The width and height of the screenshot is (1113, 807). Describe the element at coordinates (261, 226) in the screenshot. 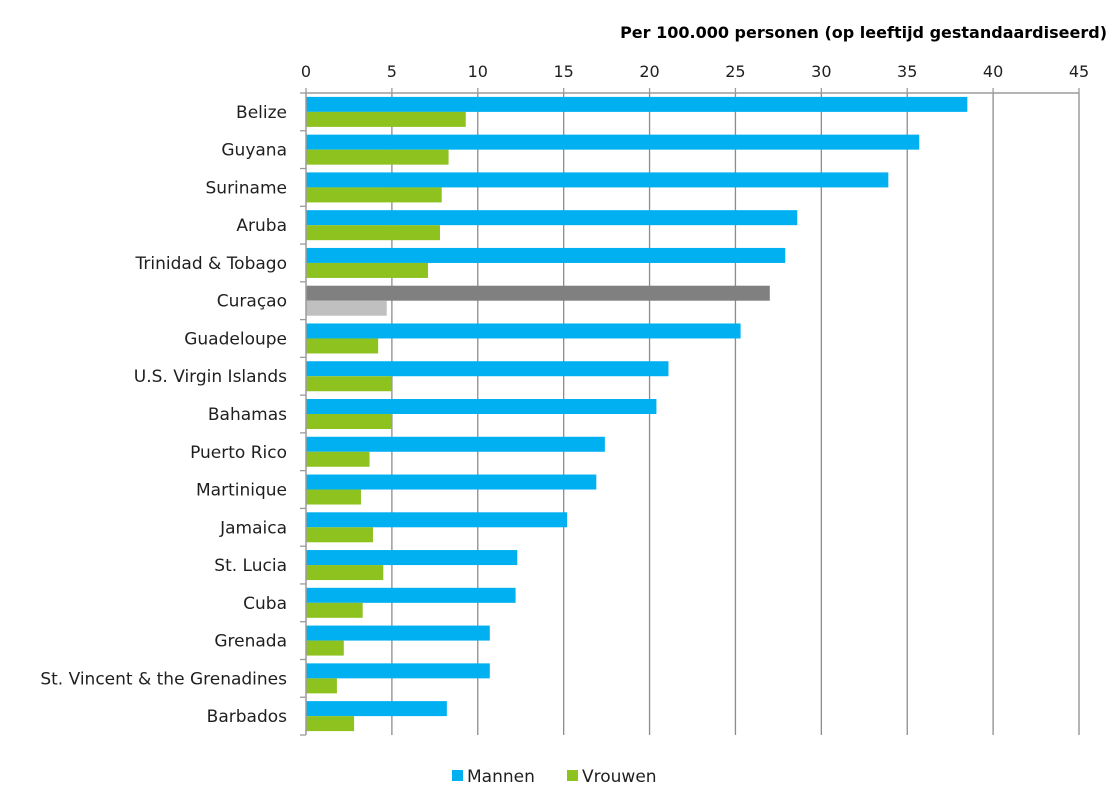

I see `category-label: Aruba` at that location.